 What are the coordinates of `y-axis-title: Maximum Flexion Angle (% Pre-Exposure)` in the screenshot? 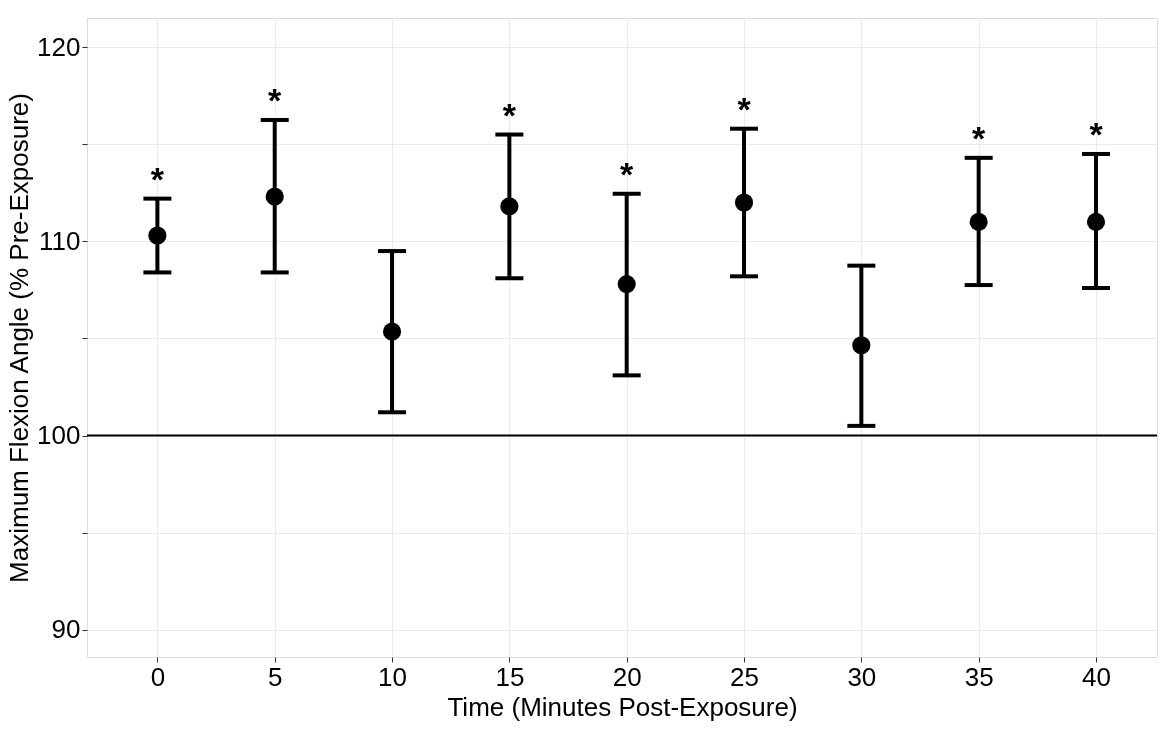 It's located at (19, 338).